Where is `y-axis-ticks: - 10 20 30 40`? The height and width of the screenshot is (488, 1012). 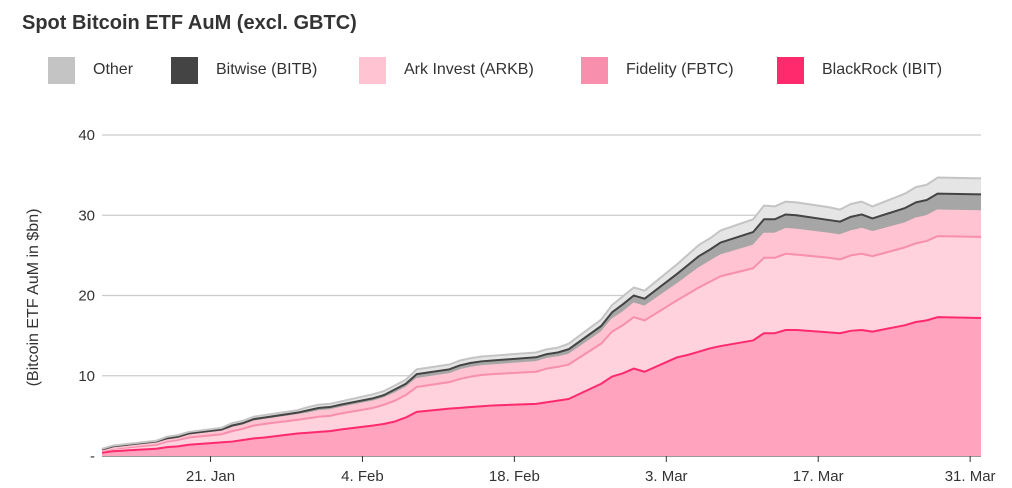
y-axis-ticks: - 10 20 30 40 is located at coordinates (86, 296).